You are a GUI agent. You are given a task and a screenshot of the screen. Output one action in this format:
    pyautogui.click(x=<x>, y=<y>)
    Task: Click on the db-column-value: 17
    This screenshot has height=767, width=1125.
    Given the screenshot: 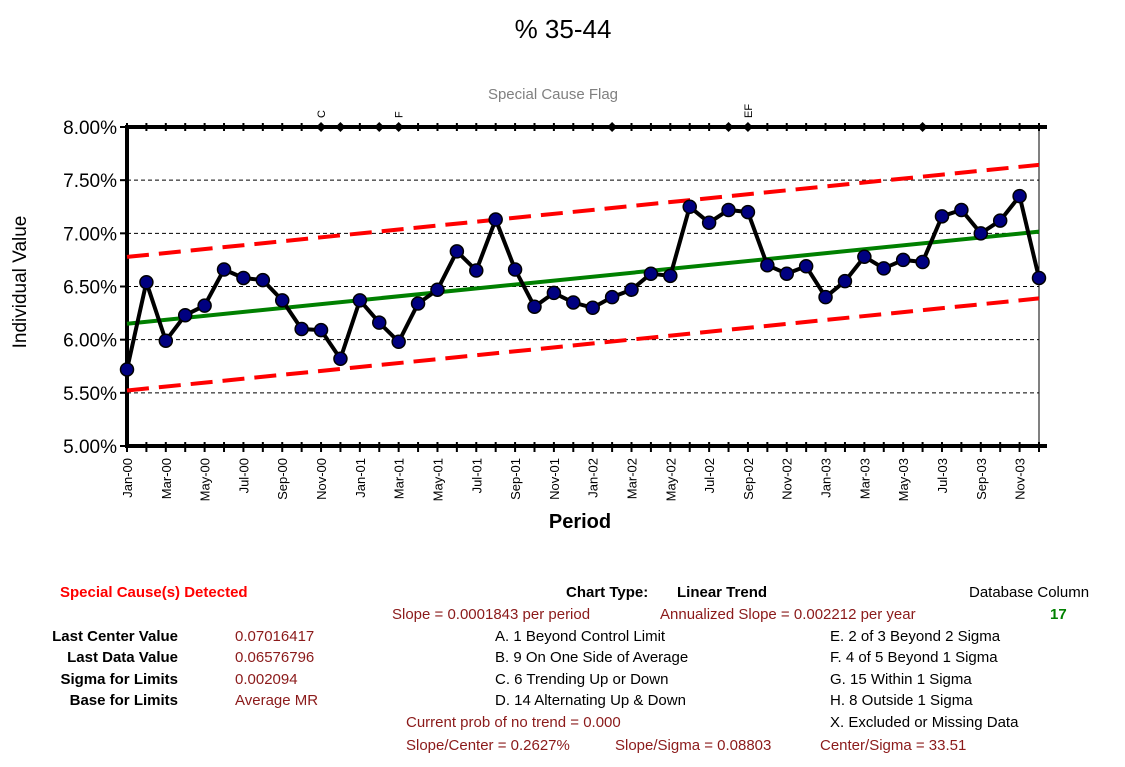 What is the action you would take?
    pyautogui.click(x=1058, y=614)
    